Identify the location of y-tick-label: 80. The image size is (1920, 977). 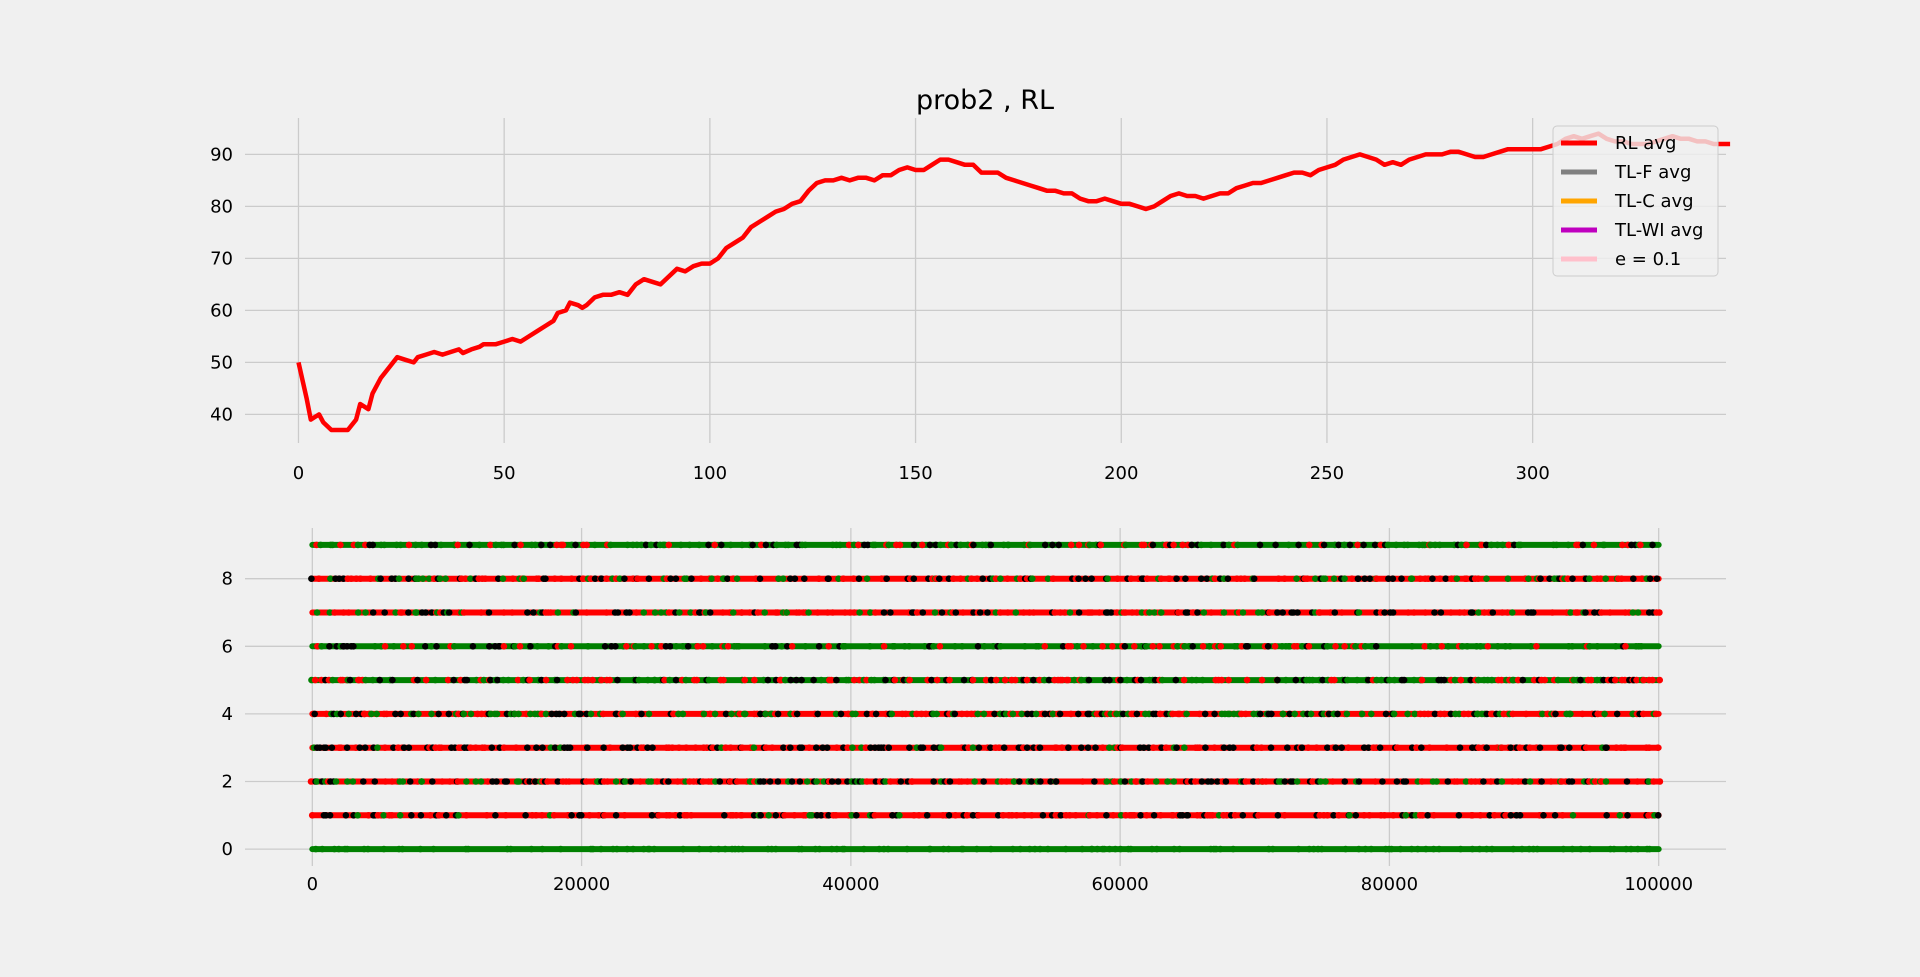
(221, 206).